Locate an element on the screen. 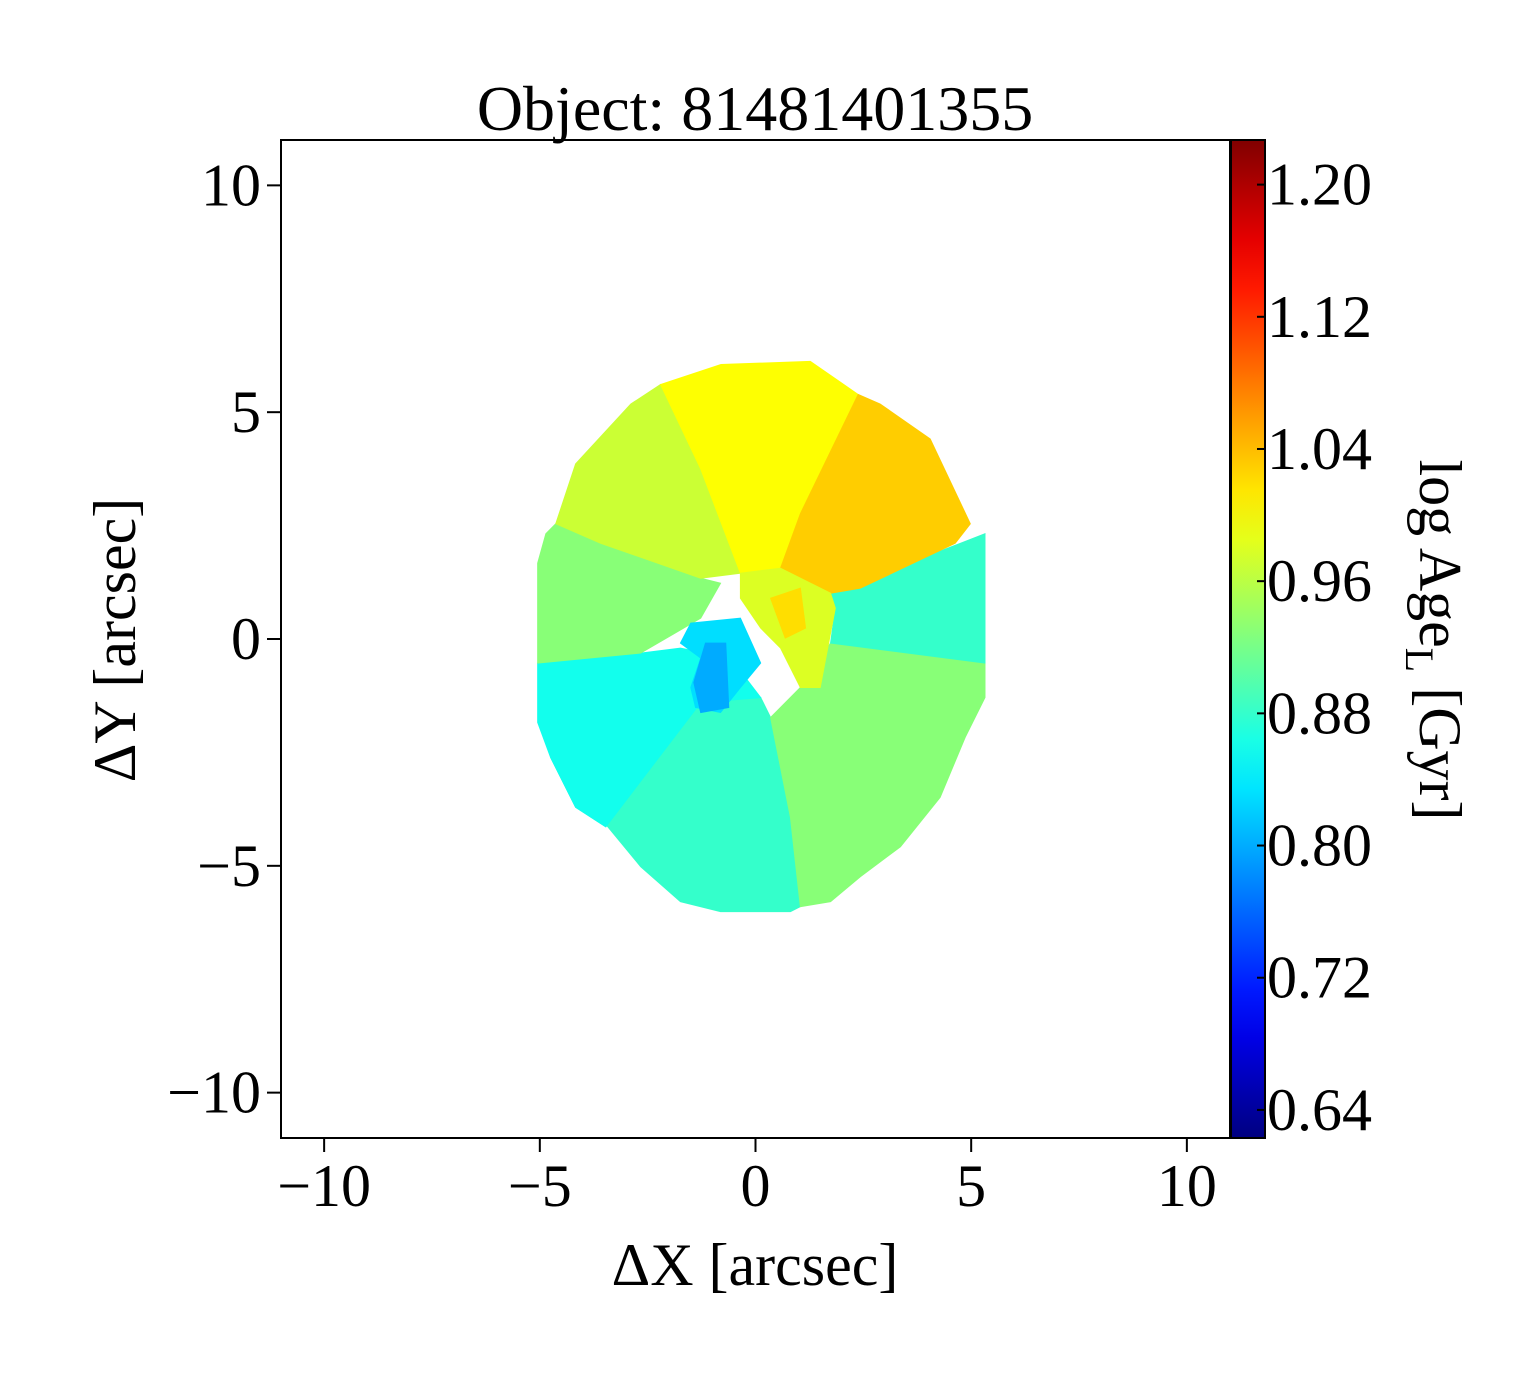  chart-title: Object: 81481401355 is located at coordinates (755, 108).